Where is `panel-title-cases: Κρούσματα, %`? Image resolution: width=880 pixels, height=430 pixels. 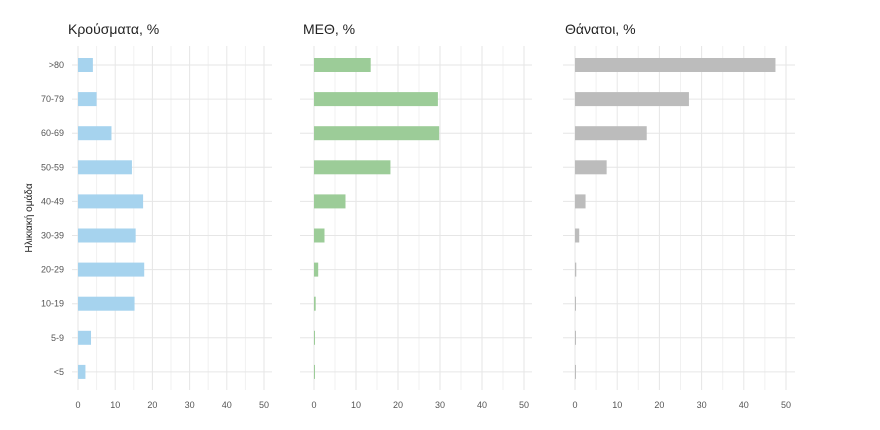
panel-title-cases: Κρούσματα, % is located at coordinates (113, 29).